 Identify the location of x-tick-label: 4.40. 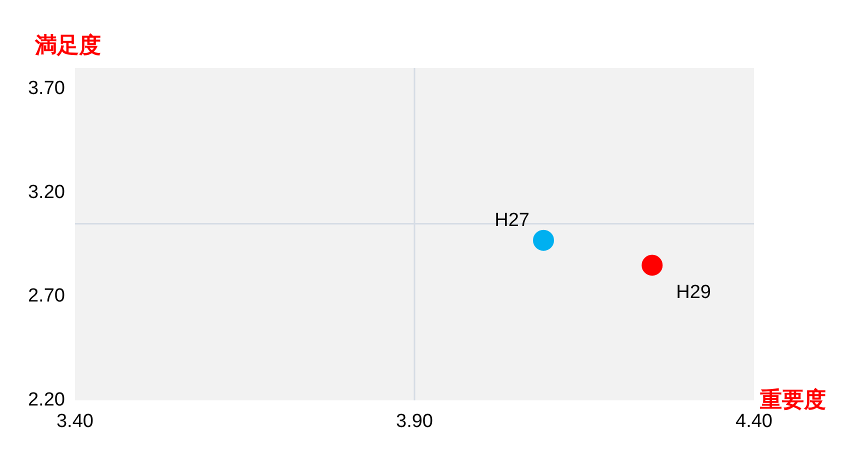
(754, 421).